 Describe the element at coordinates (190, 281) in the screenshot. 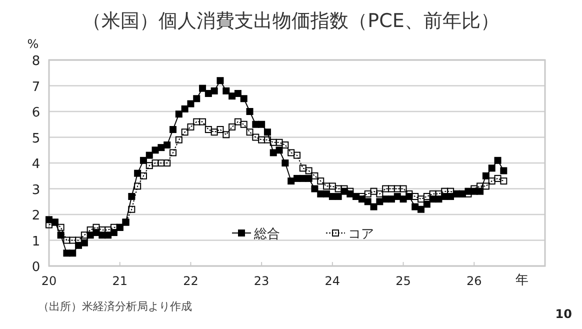

I see `x-tick-label: 22` at that location.